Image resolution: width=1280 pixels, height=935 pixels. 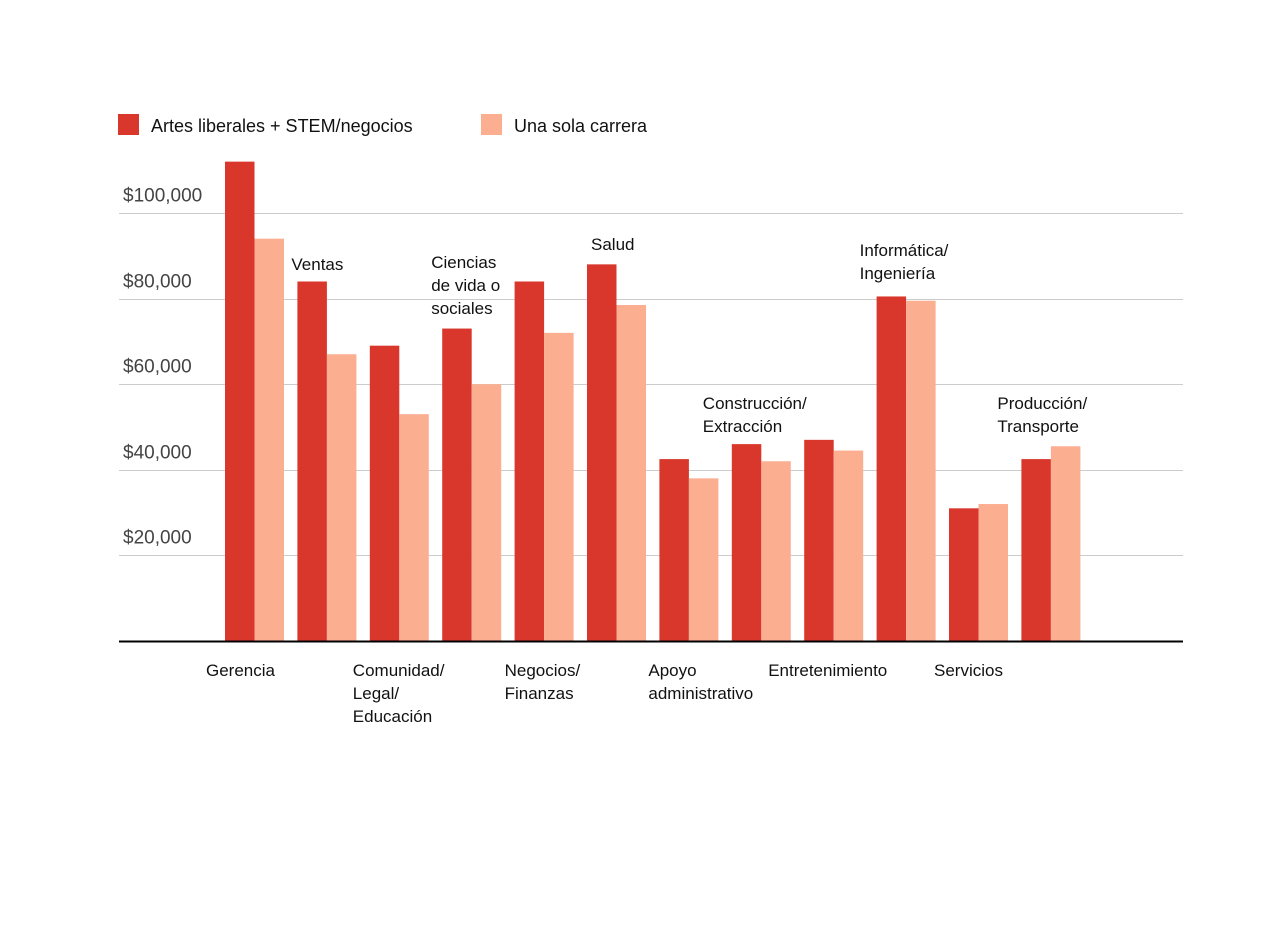 I want to click on legend-label: Una sola carrera, so click(x=581, y=126).